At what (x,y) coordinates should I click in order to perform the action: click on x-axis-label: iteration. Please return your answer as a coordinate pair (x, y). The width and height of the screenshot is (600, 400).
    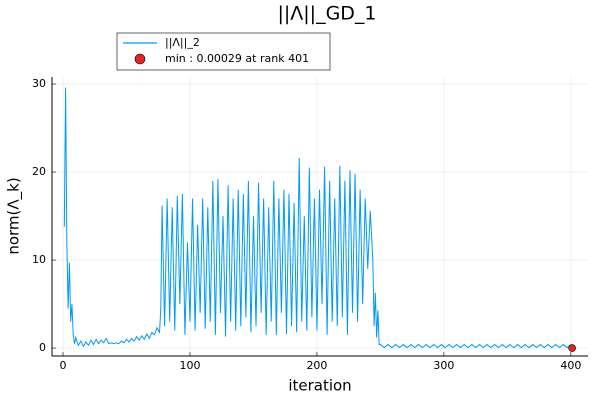
    Looking at the image, I should click on (319, 386).